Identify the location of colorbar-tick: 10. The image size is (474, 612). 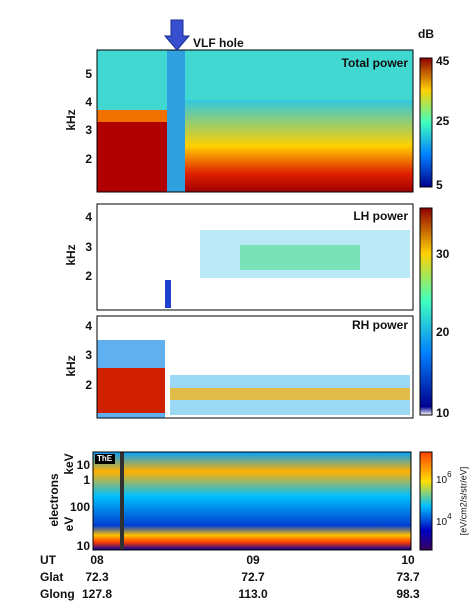
(443, 413).